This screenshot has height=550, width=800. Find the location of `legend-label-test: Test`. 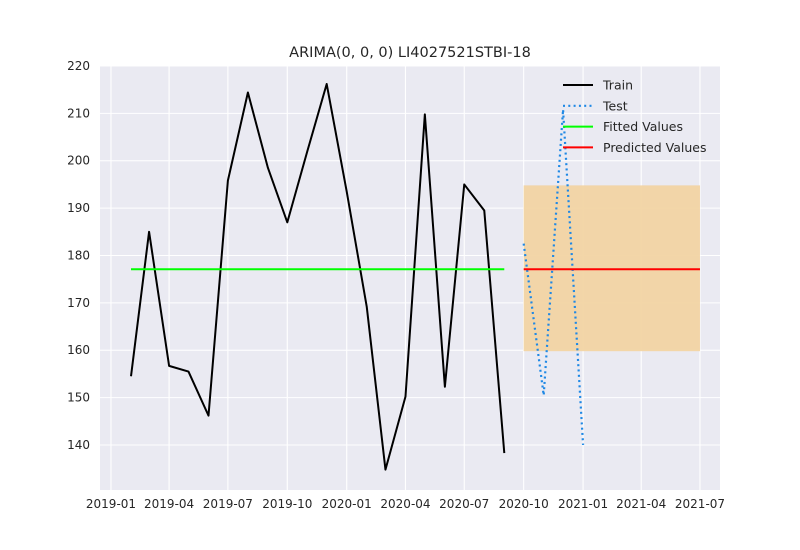

legend-label-test: Test is located at coordinates (615, 105).